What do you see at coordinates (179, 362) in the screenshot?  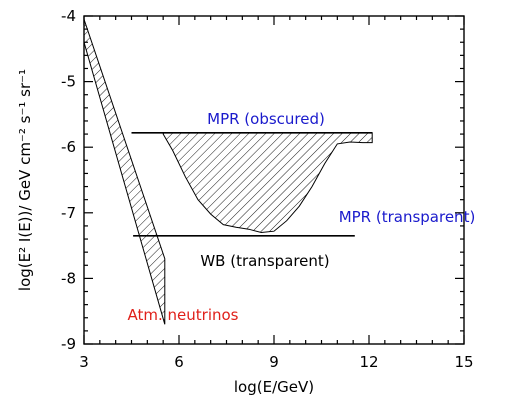 I see `x-tick-label: 6` at bounding box center [179, 362].